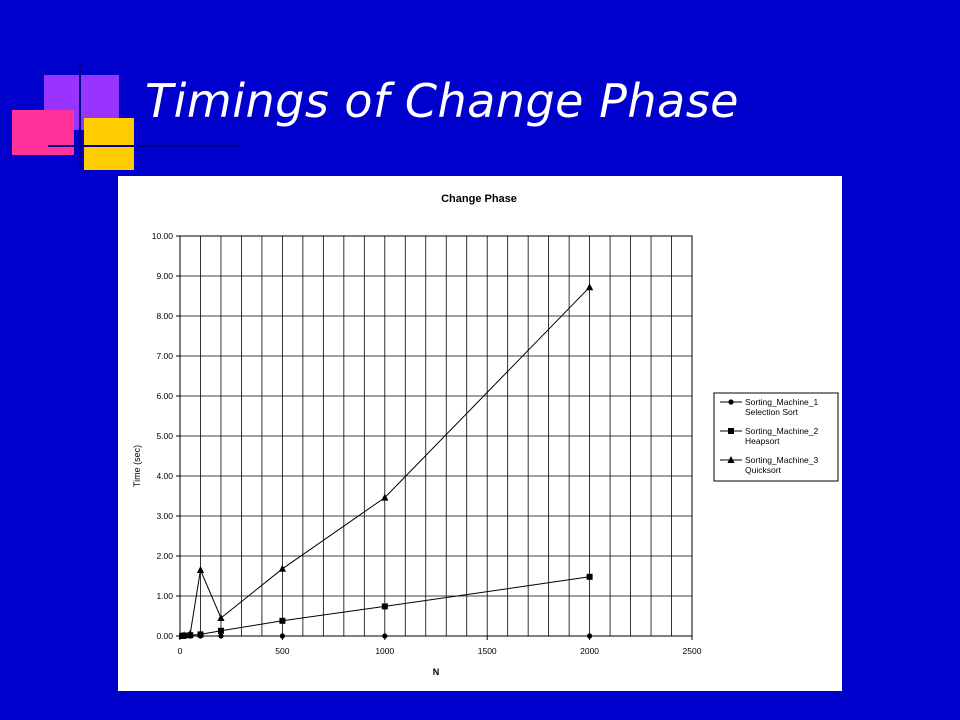 Image resolution: width=960 pixels, height=720 pixels. Describe the element at coordinates (479, 199) in the screenshot. I see `chart-title: Change Phase` at that location.